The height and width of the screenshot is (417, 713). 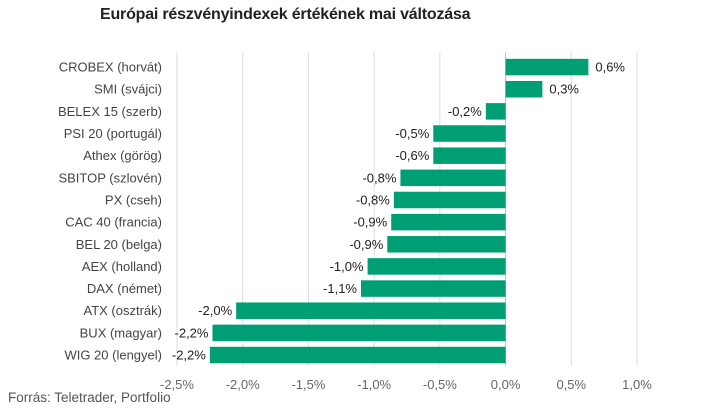 What do you see at coordinates (122, 266) in the screenshot?
I see `category-label: AEX (holland)` at bounding box center [122, 266].